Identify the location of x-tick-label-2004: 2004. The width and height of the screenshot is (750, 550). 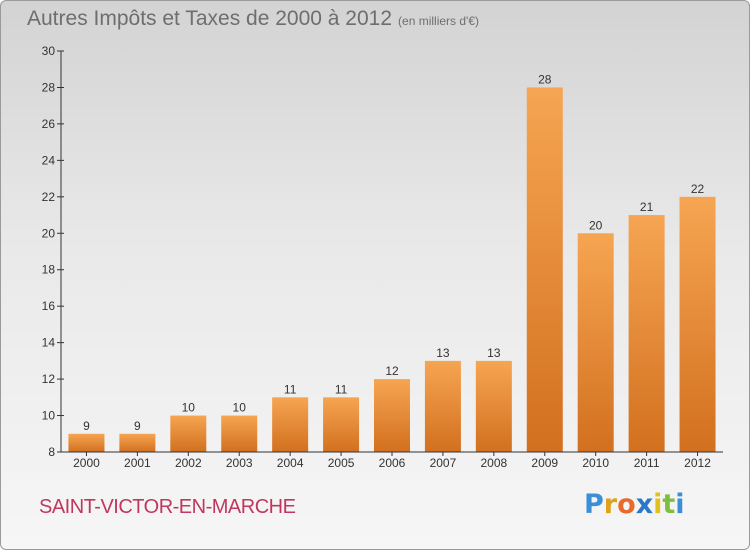
(290, 463).